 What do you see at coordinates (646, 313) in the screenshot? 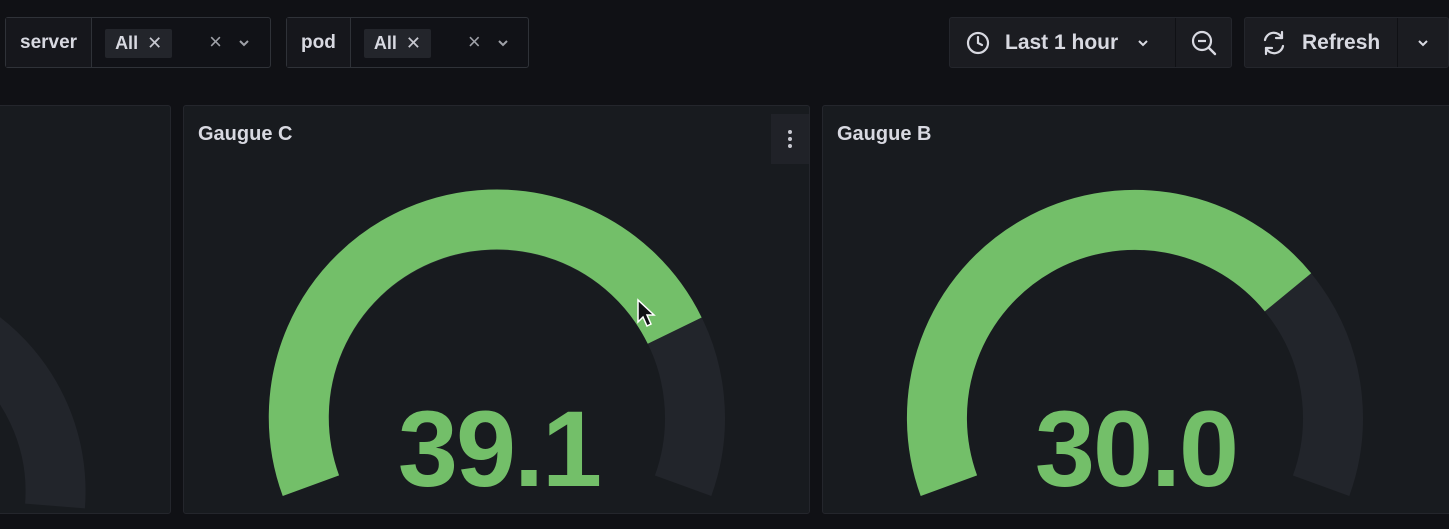
I see `mouse-cursor-icon` at bounding box center [646, 313].